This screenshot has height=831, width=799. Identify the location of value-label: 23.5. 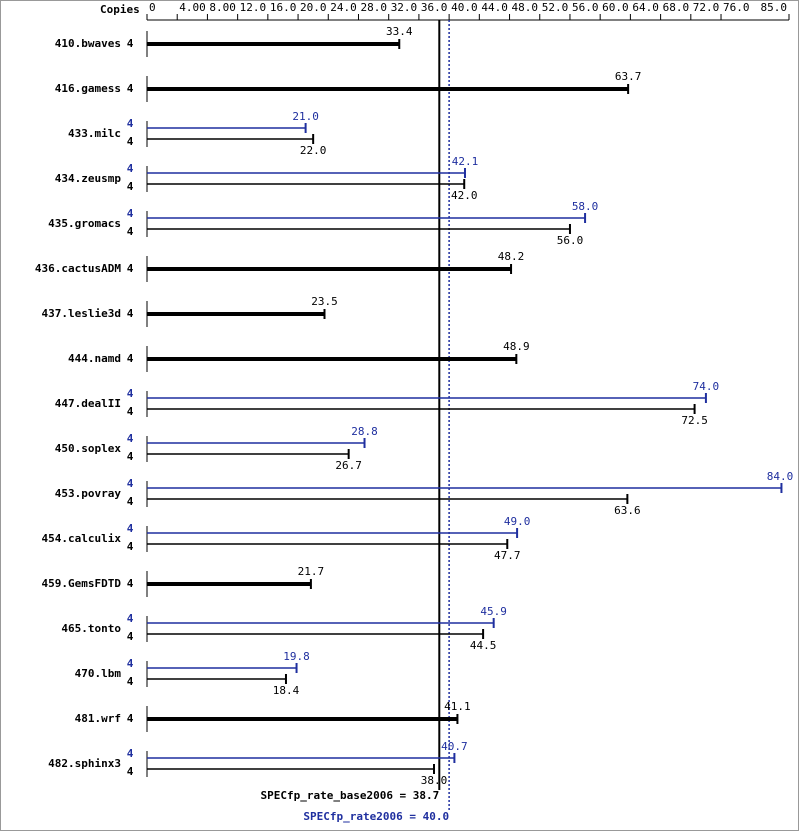
(324, 301).